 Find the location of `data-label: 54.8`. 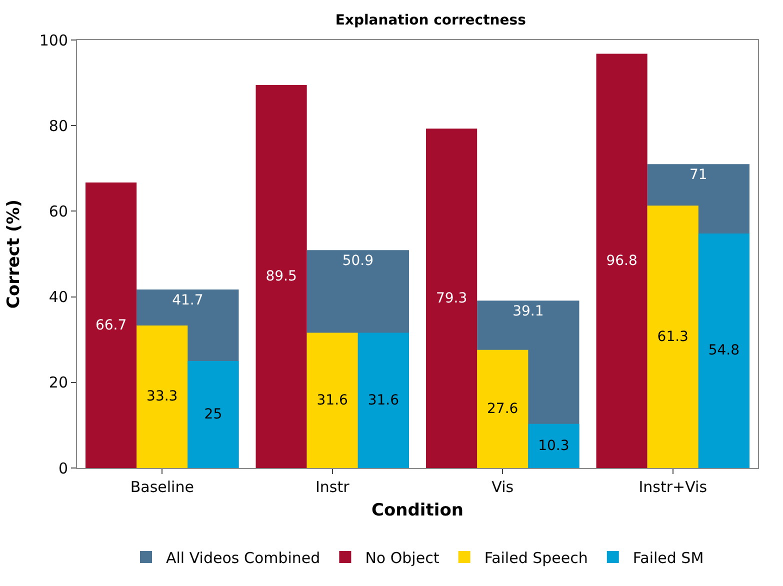

data-label: 54.8 is located at coordinates (724, 350).